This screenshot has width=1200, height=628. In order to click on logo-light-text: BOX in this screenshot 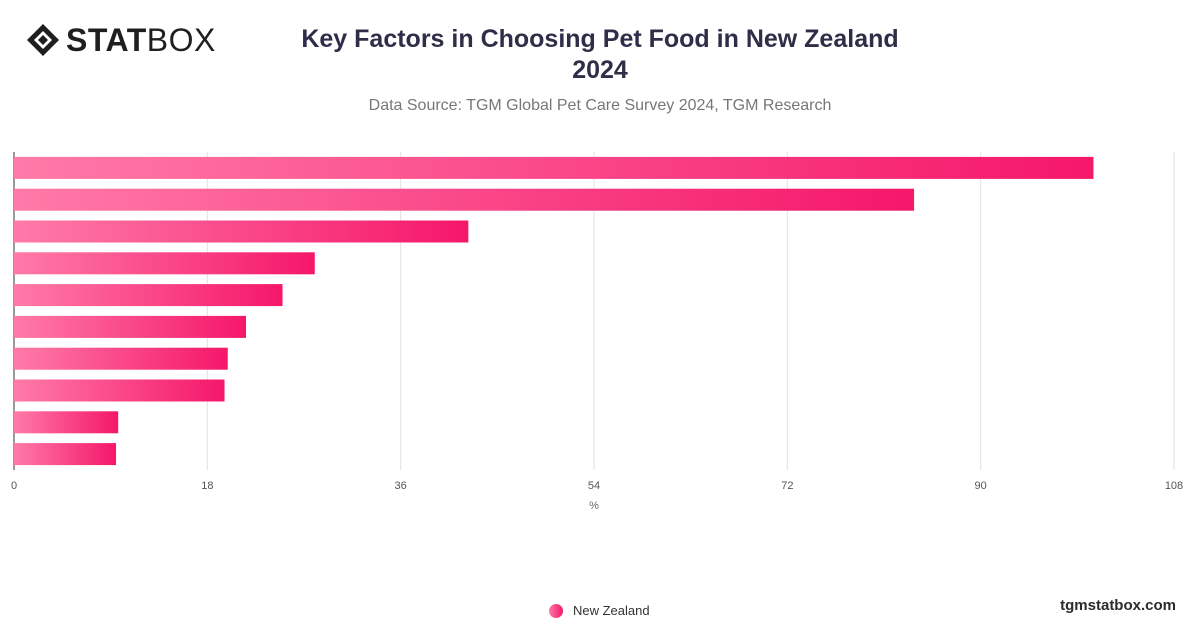, I will do `click(181, 40)`.